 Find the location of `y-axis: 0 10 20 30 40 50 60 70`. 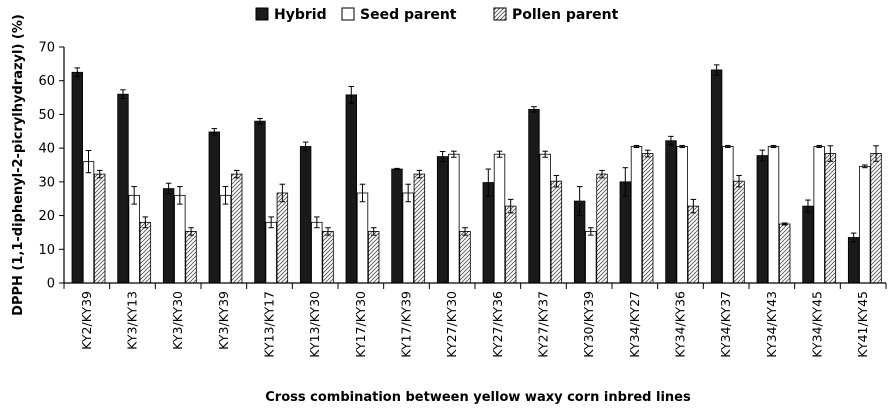

y-axis: 0 10 20 30 40 50 60 70 is located at coordinates (51, 166).